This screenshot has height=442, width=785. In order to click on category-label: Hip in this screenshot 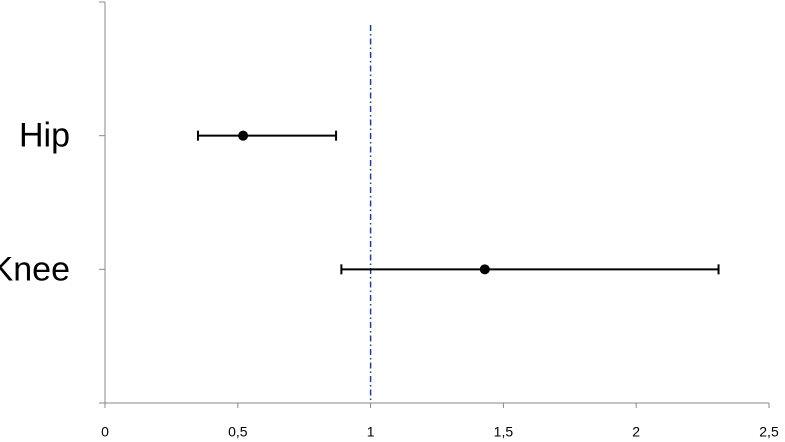, I will do `click(44, 136)`.